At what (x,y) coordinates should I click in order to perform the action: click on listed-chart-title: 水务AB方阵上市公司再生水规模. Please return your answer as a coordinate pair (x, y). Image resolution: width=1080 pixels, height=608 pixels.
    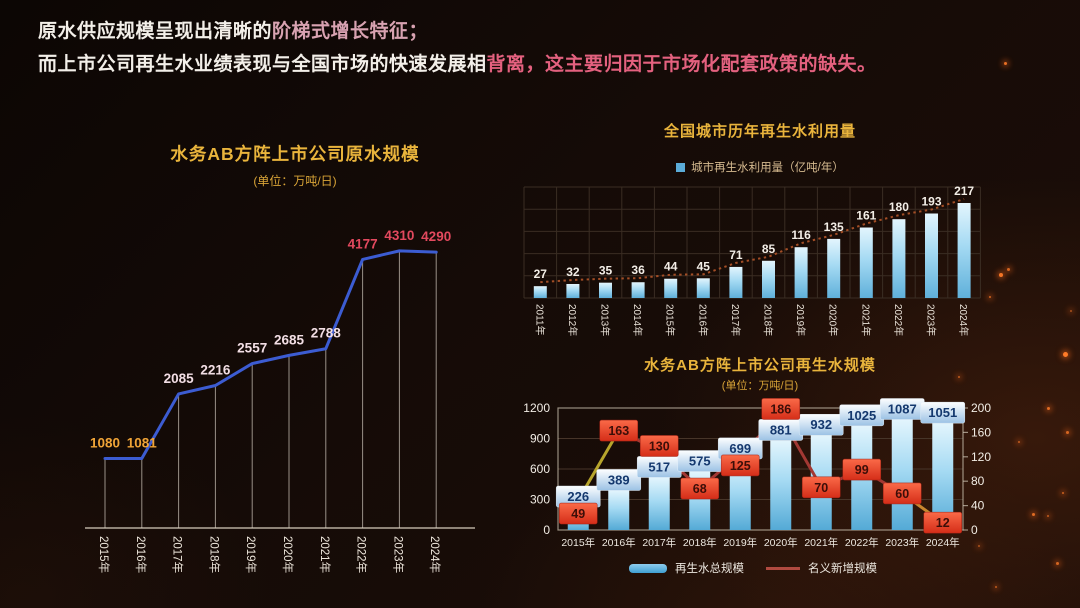
    Looking at the image, I should click on (760, 365).